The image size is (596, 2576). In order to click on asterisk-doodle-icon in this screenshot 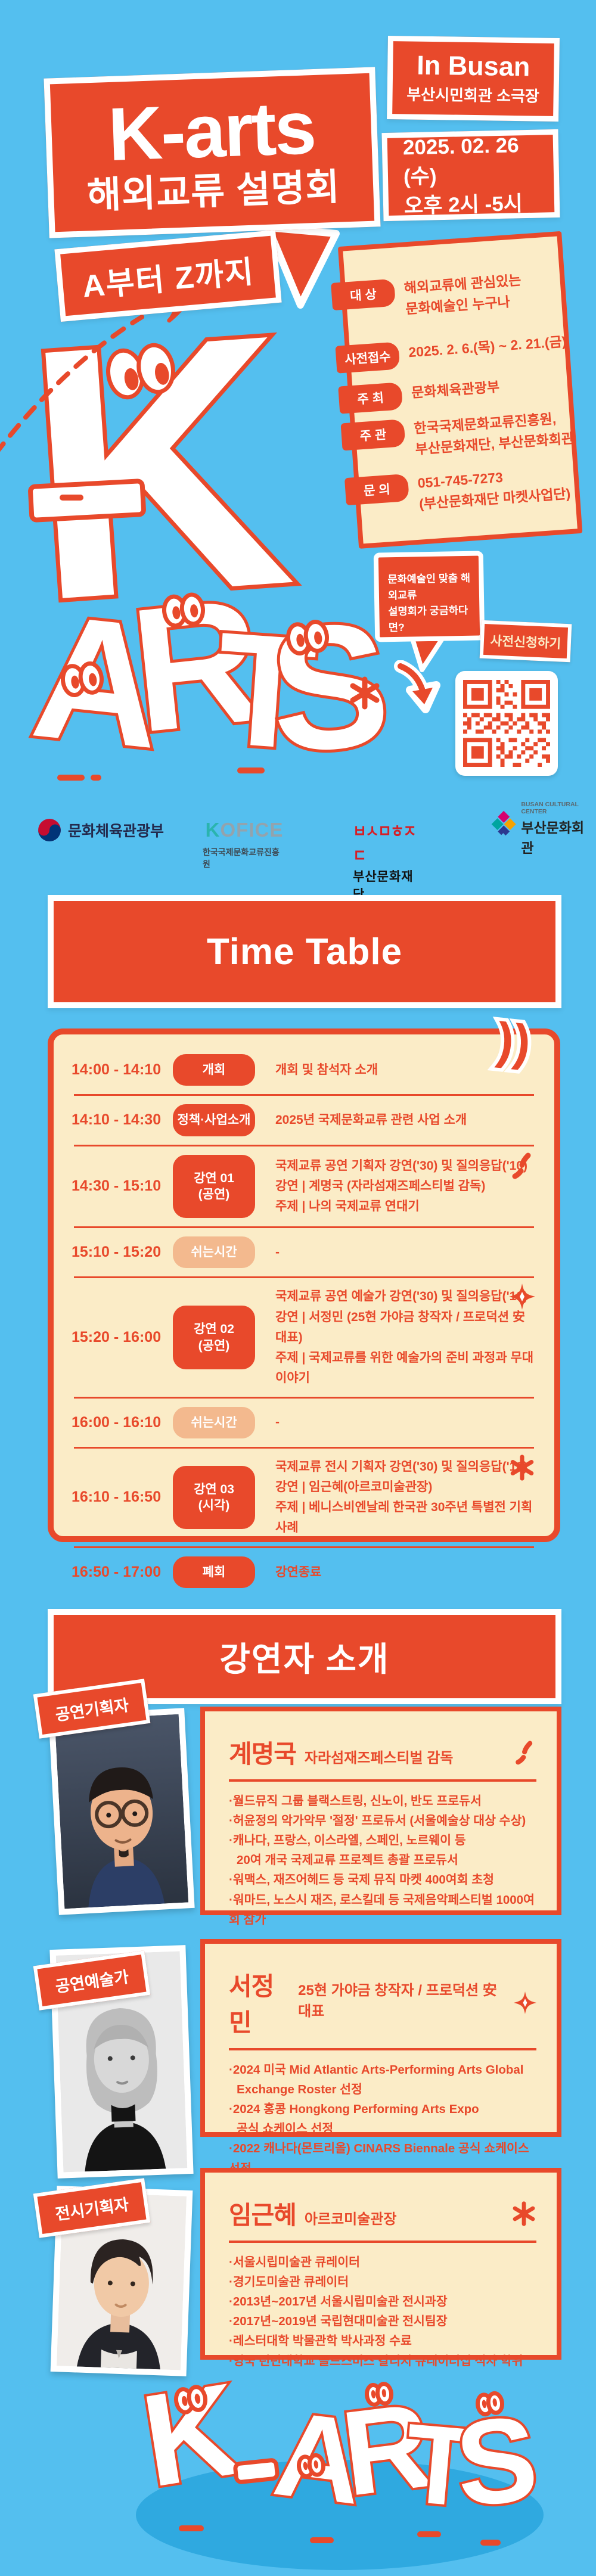, I will do `click(365, 693)`.